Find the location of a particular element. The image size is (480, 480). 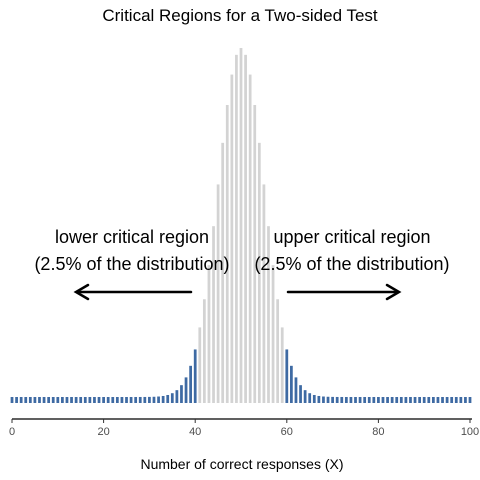

upper-region-label-line2: (2.5% of the distribution) is located at coordinates (351, 264).